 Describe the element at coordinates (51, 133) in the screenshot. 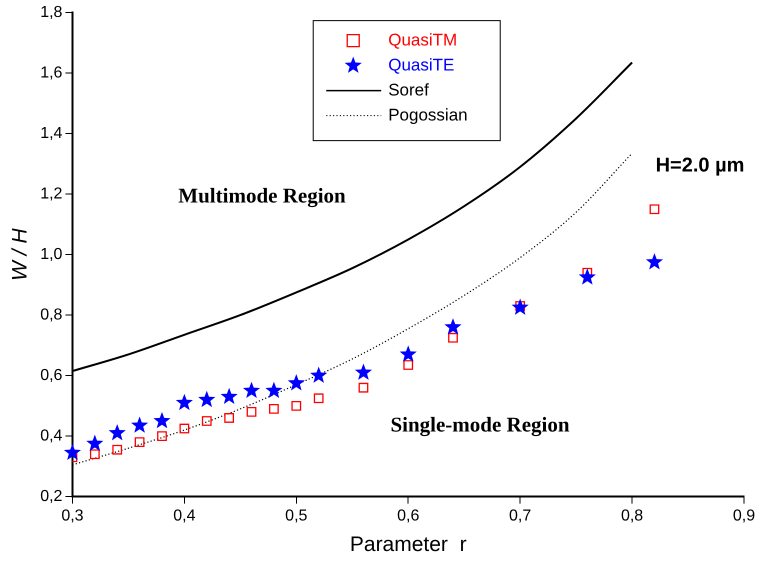

I see `y-tick-label: 1,4` at that location.